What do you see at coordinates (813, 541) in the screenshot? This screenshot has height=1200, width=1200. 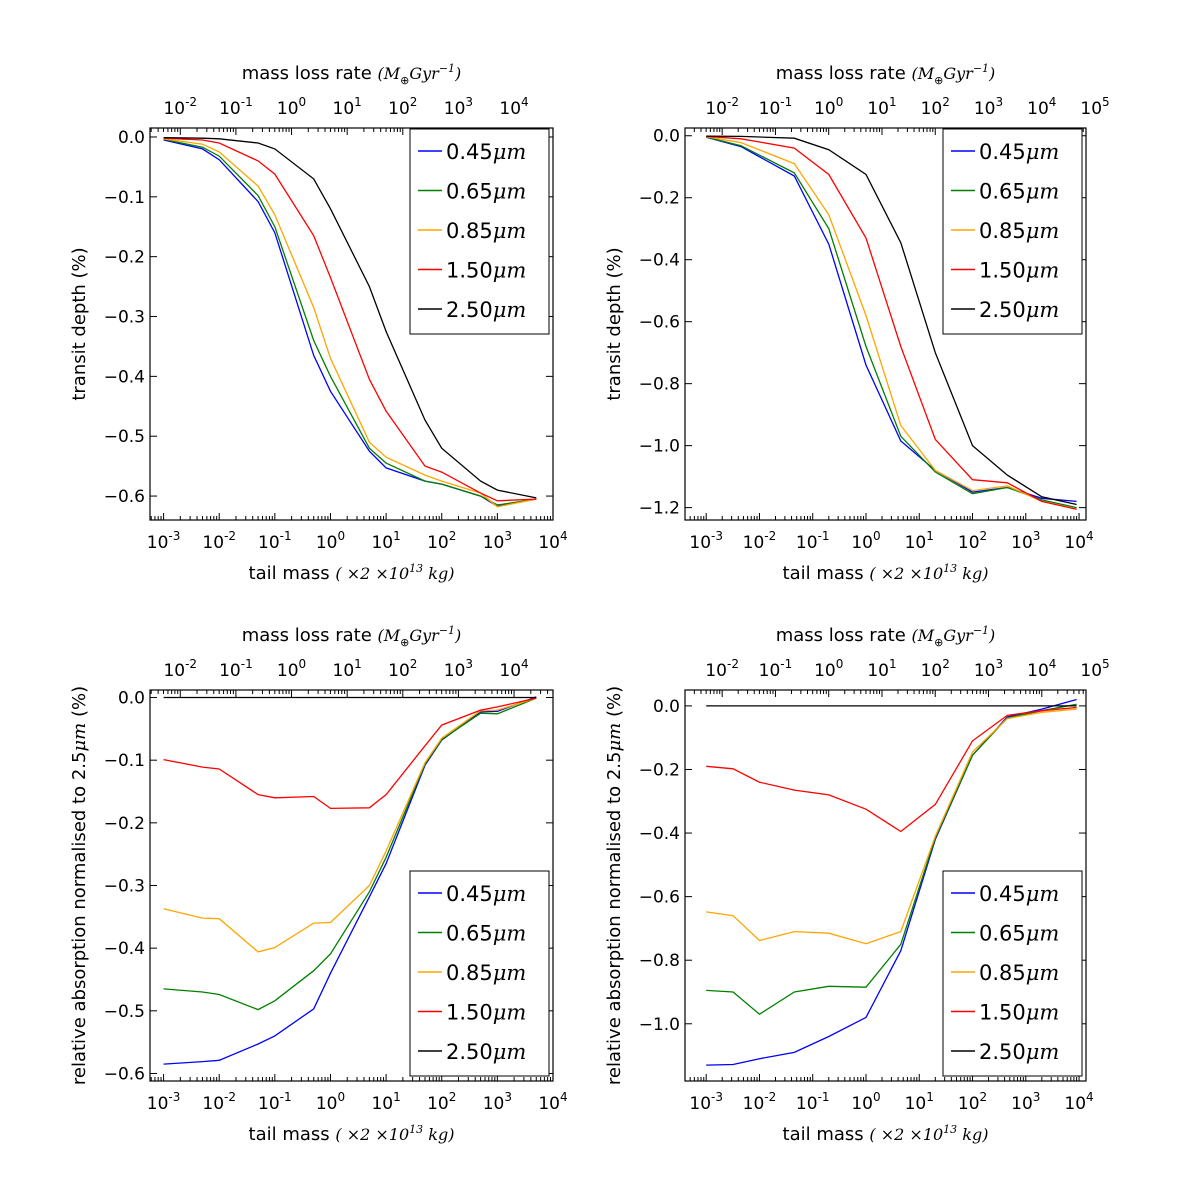 I see `x-tick-label: 10⁻¹` at bounding box center [813, 541].